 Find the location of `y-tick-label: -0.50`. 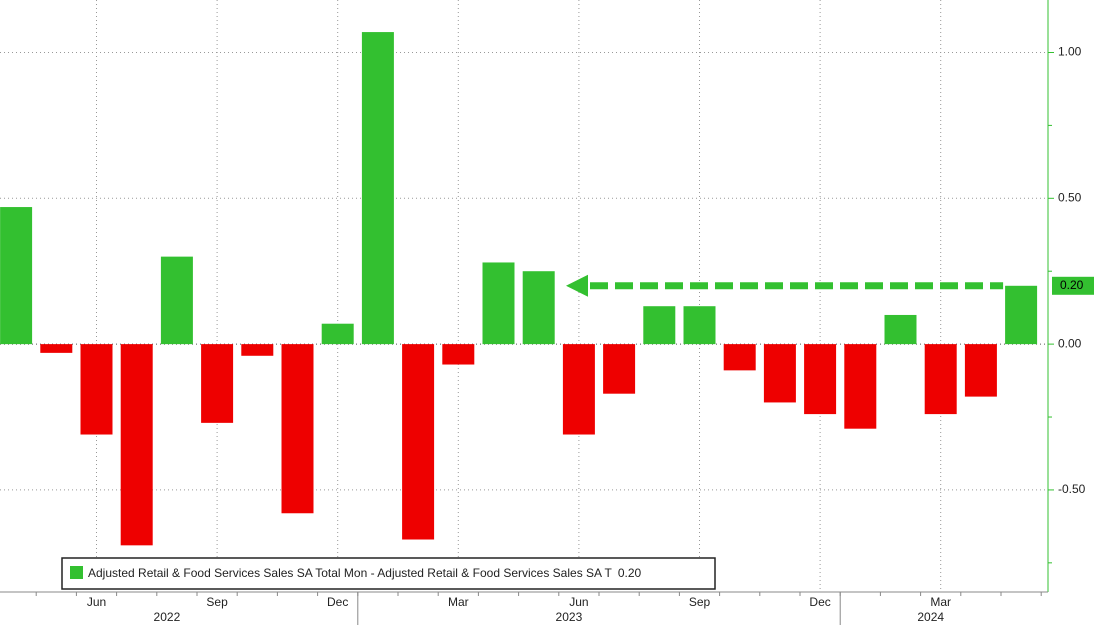

y-tick-label: -0.50 is located at coordinates (1072, 489).